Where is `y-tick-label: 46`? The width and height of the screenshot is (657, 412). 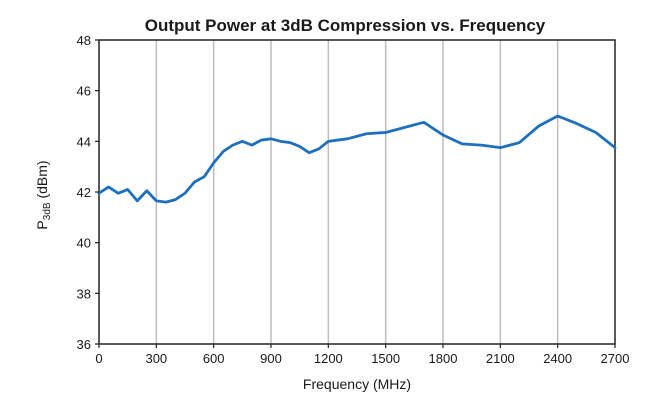 y-tick-label: 46 is located at coordinates (84, 91).